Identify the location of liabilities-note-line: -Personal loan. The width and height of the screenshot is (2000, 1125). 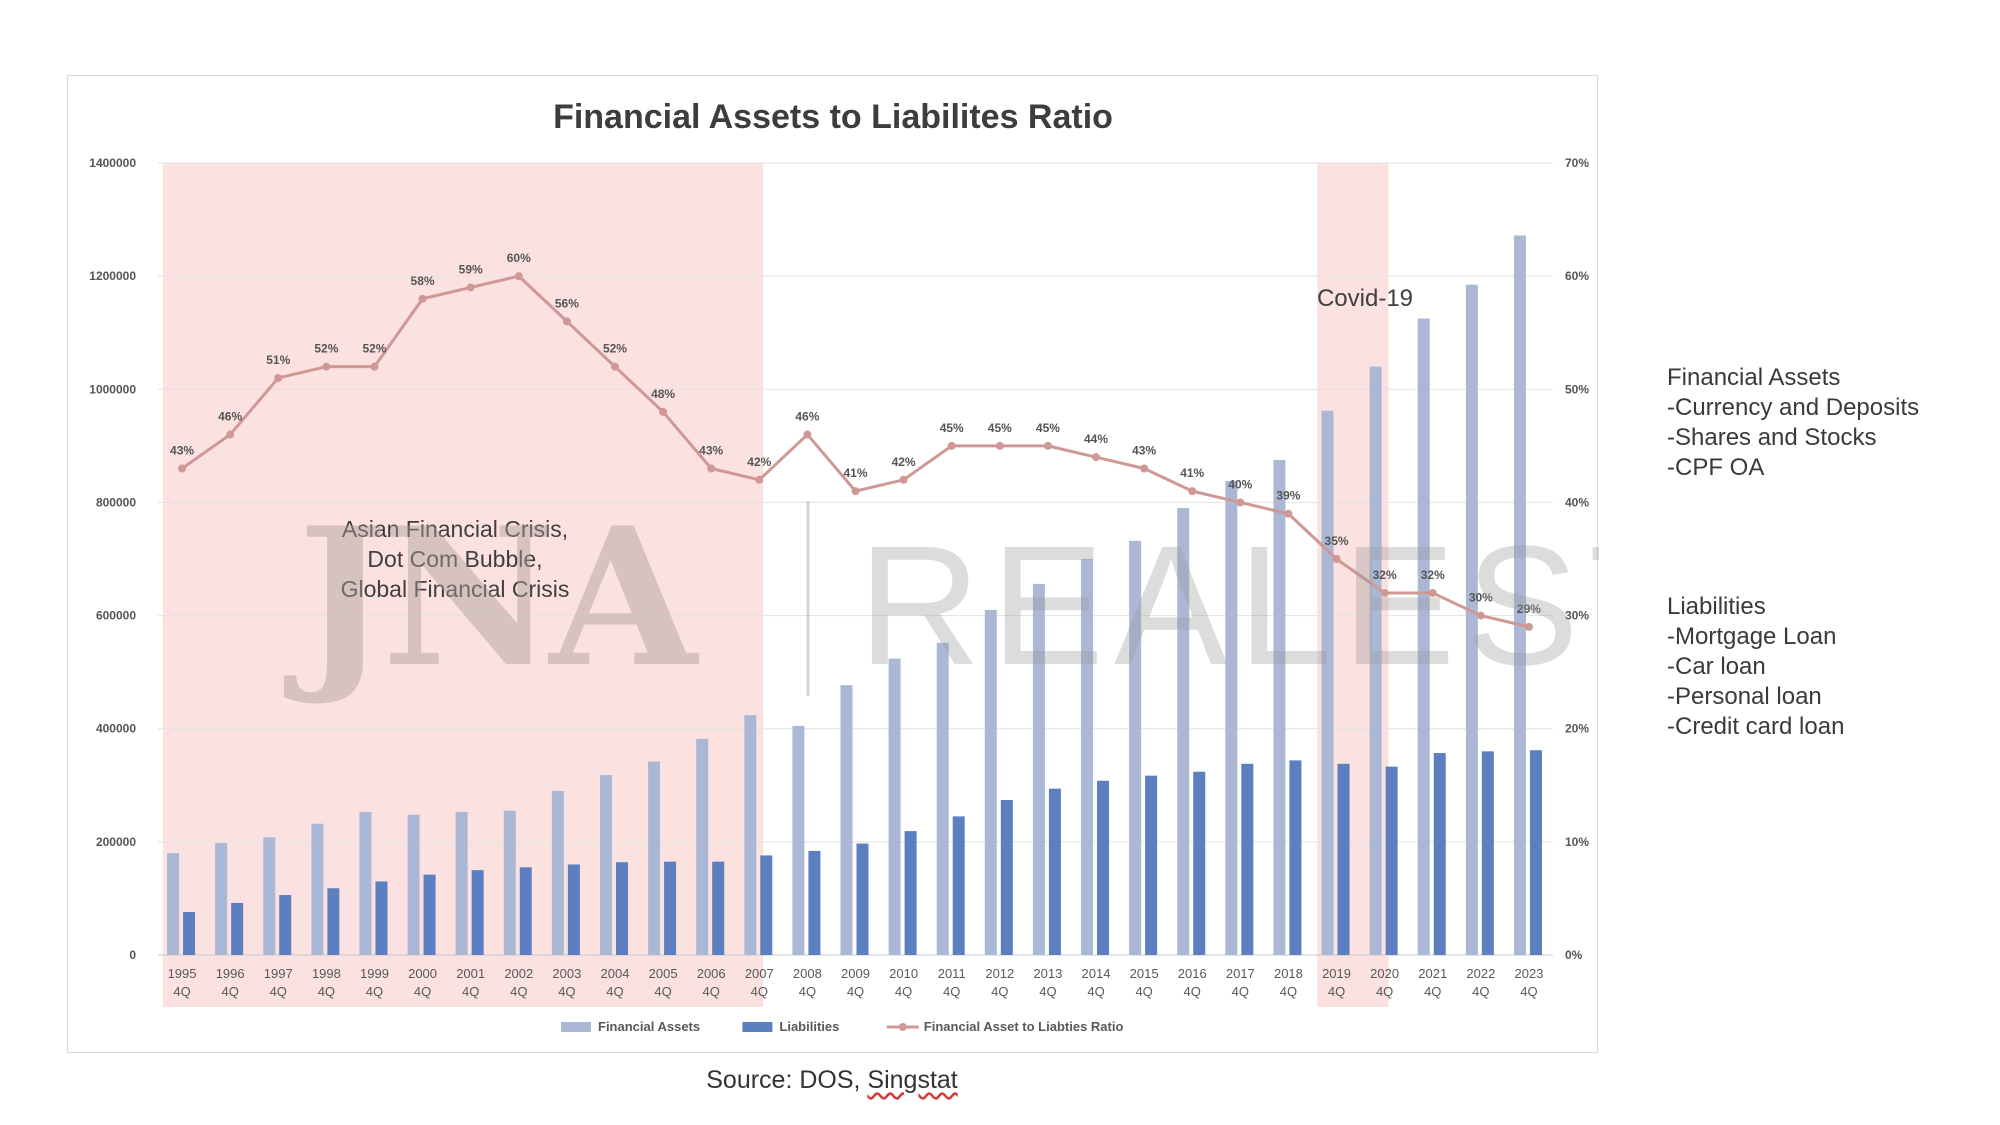
(1744, 696).